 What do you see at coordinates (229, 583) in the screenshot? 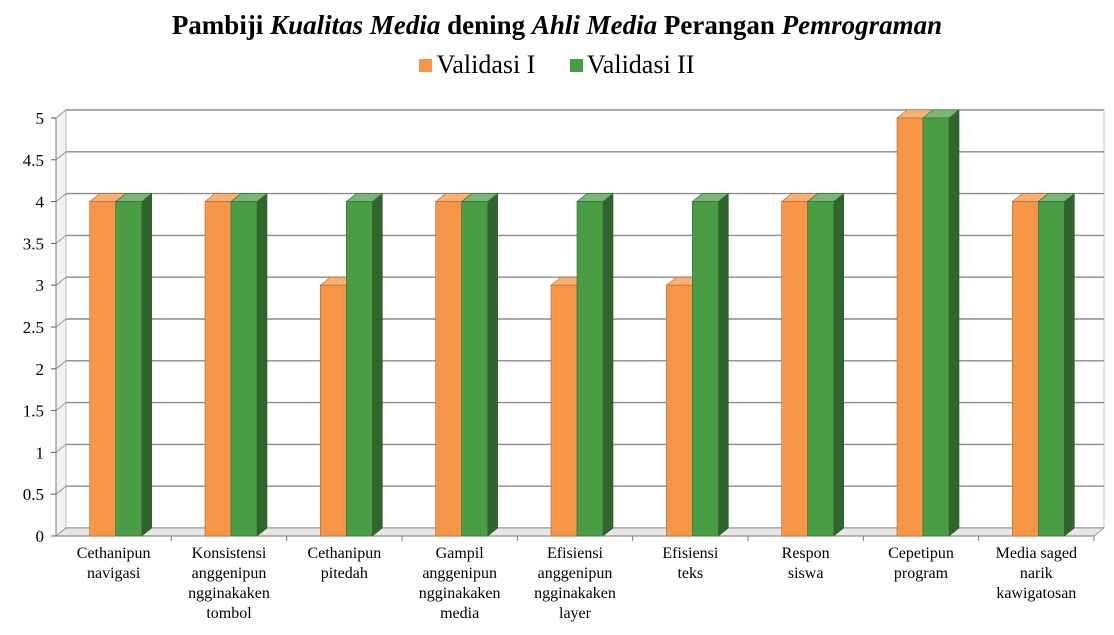
I see `x-tick-label: Konsistensi anggenipun ngginakaken tombol` at bounding box center [229, 583].